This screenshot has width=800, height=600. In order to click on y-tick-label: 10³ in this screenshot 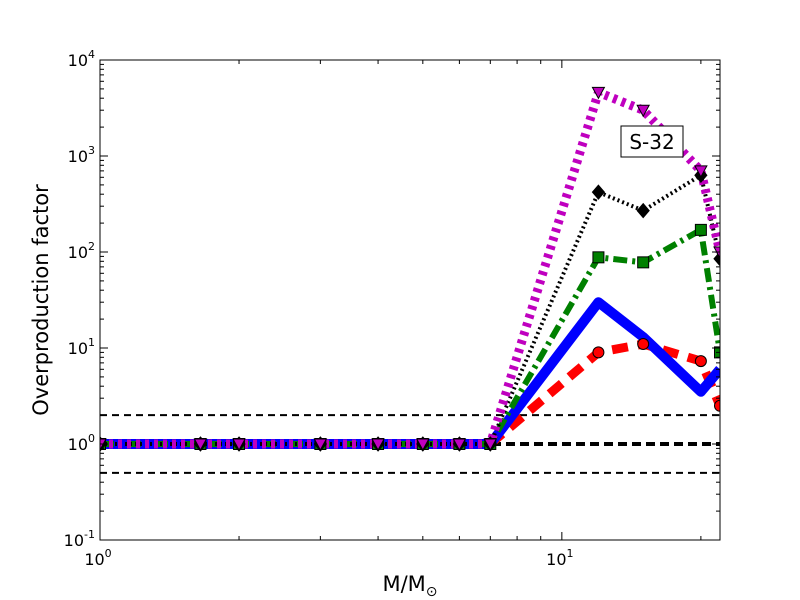, I will do `click(81, 155)`.